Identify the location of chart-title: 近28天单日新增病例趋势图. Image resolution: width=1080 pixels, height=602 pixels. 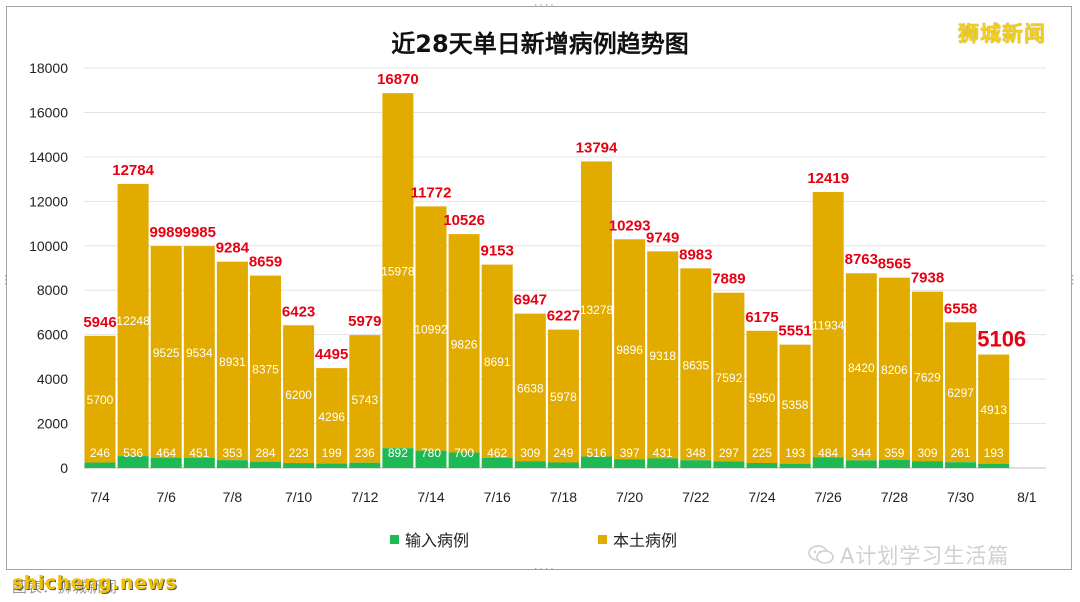
(540, 44).